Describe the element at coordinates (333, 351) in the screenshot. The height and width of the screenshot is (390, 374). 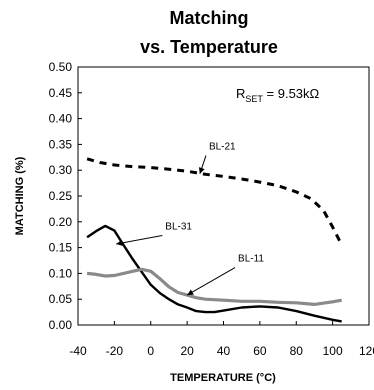
I see `x-tick-label: 100` at that location.